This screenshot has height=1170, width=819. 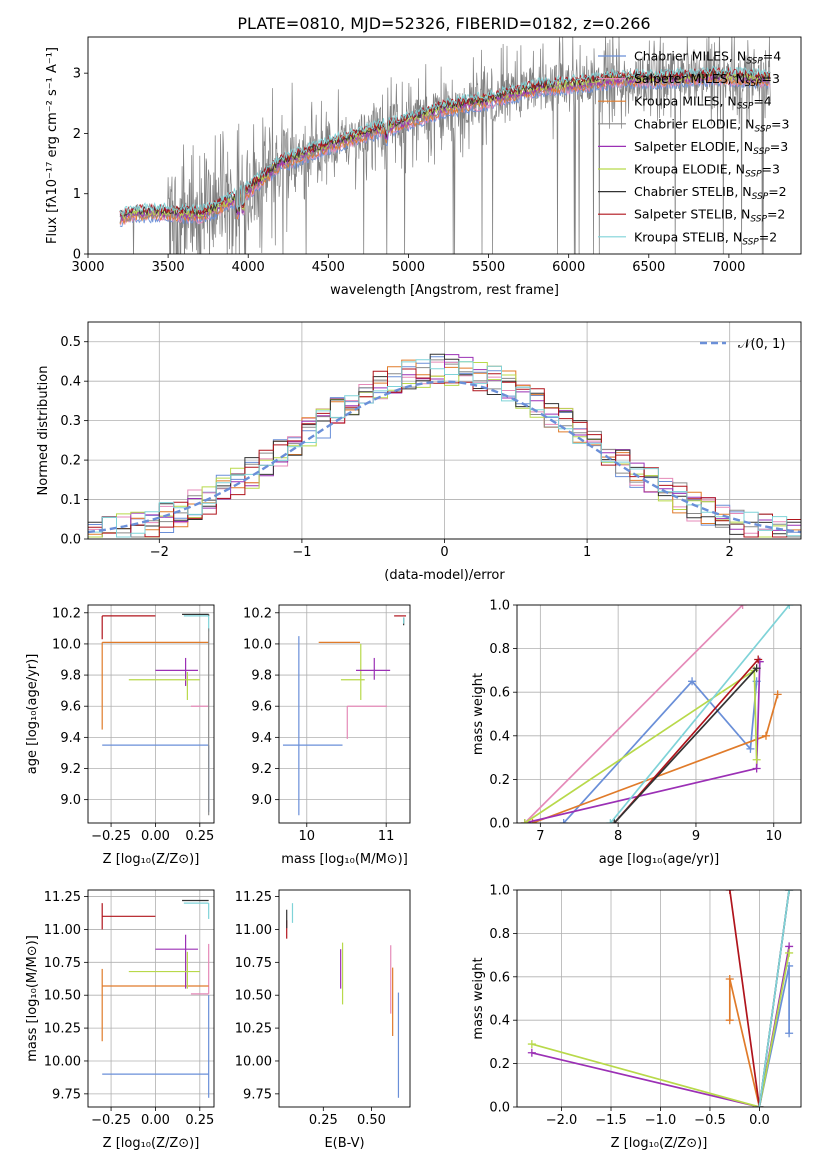 What do you see at coordinates (77, 134) in the screenshot?
I see `y-tick-label: 2` at bounding box center [77, 134].